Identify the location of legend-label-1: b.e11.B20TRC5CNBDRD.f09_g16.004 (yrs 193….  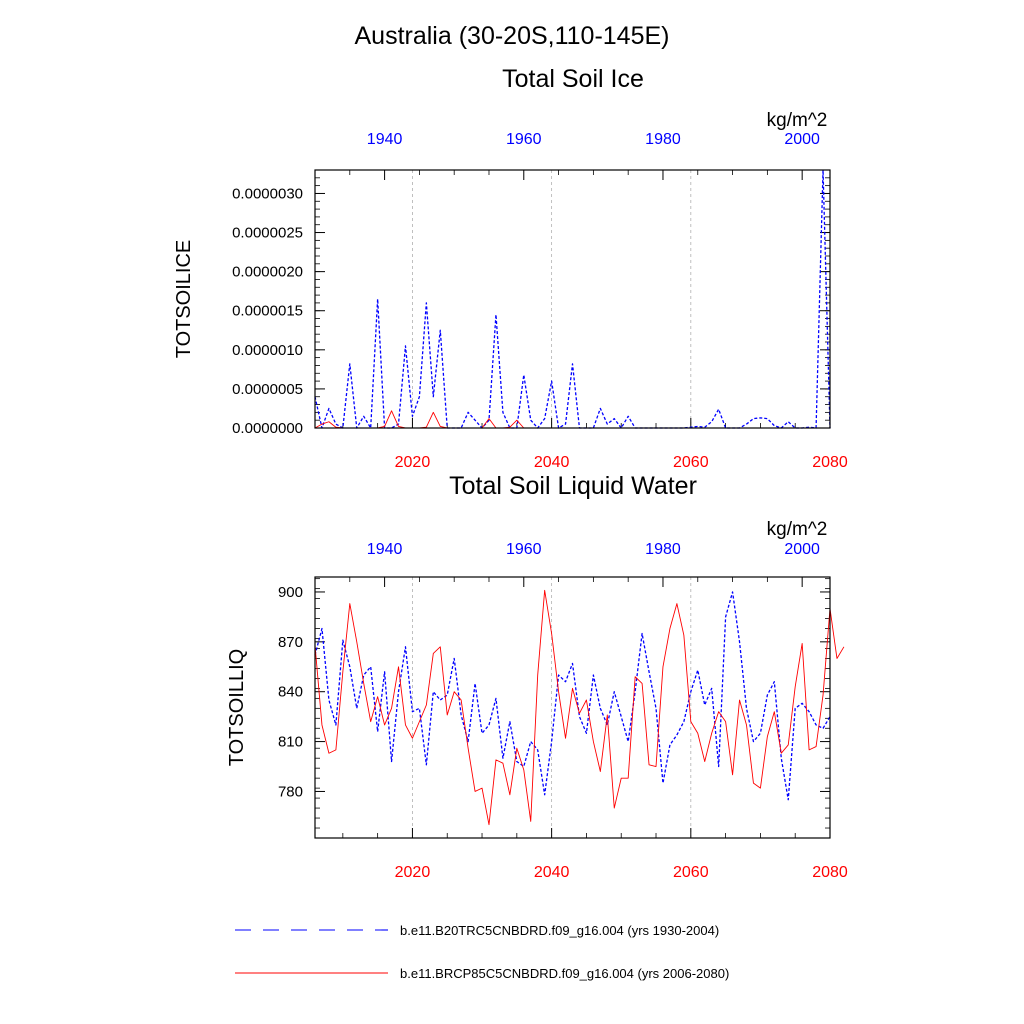
(559, 930).